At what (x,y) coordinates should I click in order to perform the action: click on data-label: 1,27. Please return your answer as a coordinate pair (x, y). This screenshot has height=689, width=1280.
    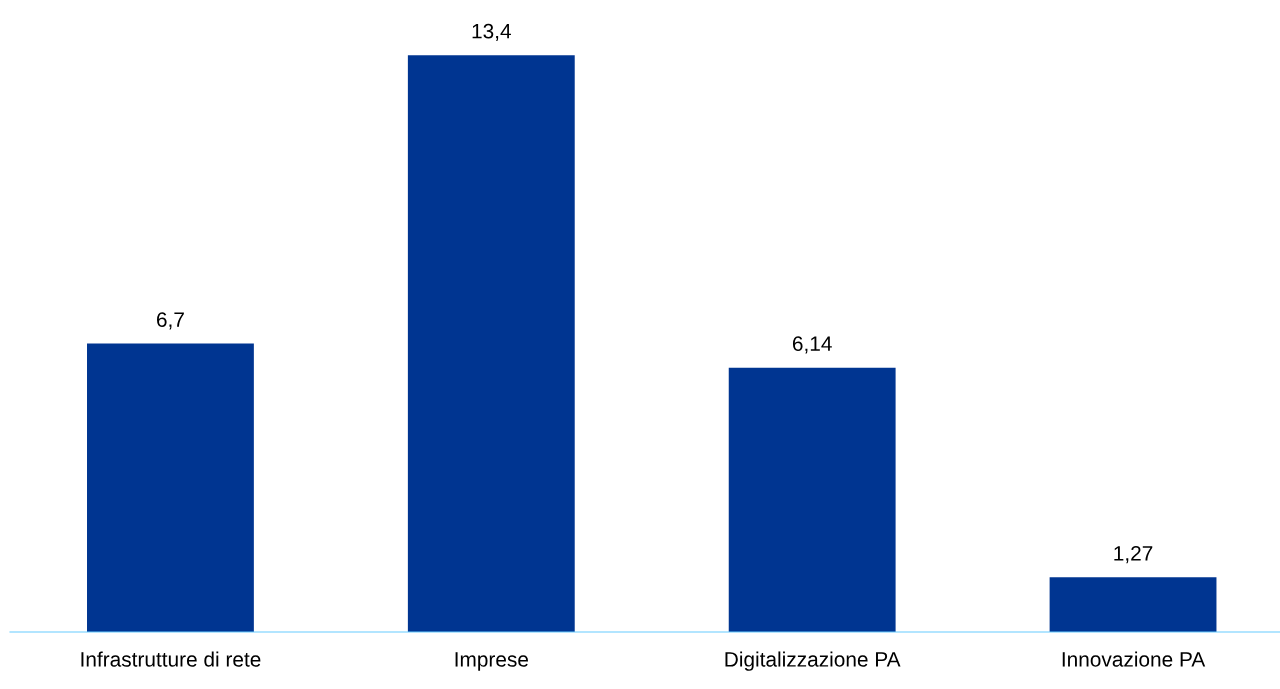
    Looking at the image, I should click on (1133, 554).